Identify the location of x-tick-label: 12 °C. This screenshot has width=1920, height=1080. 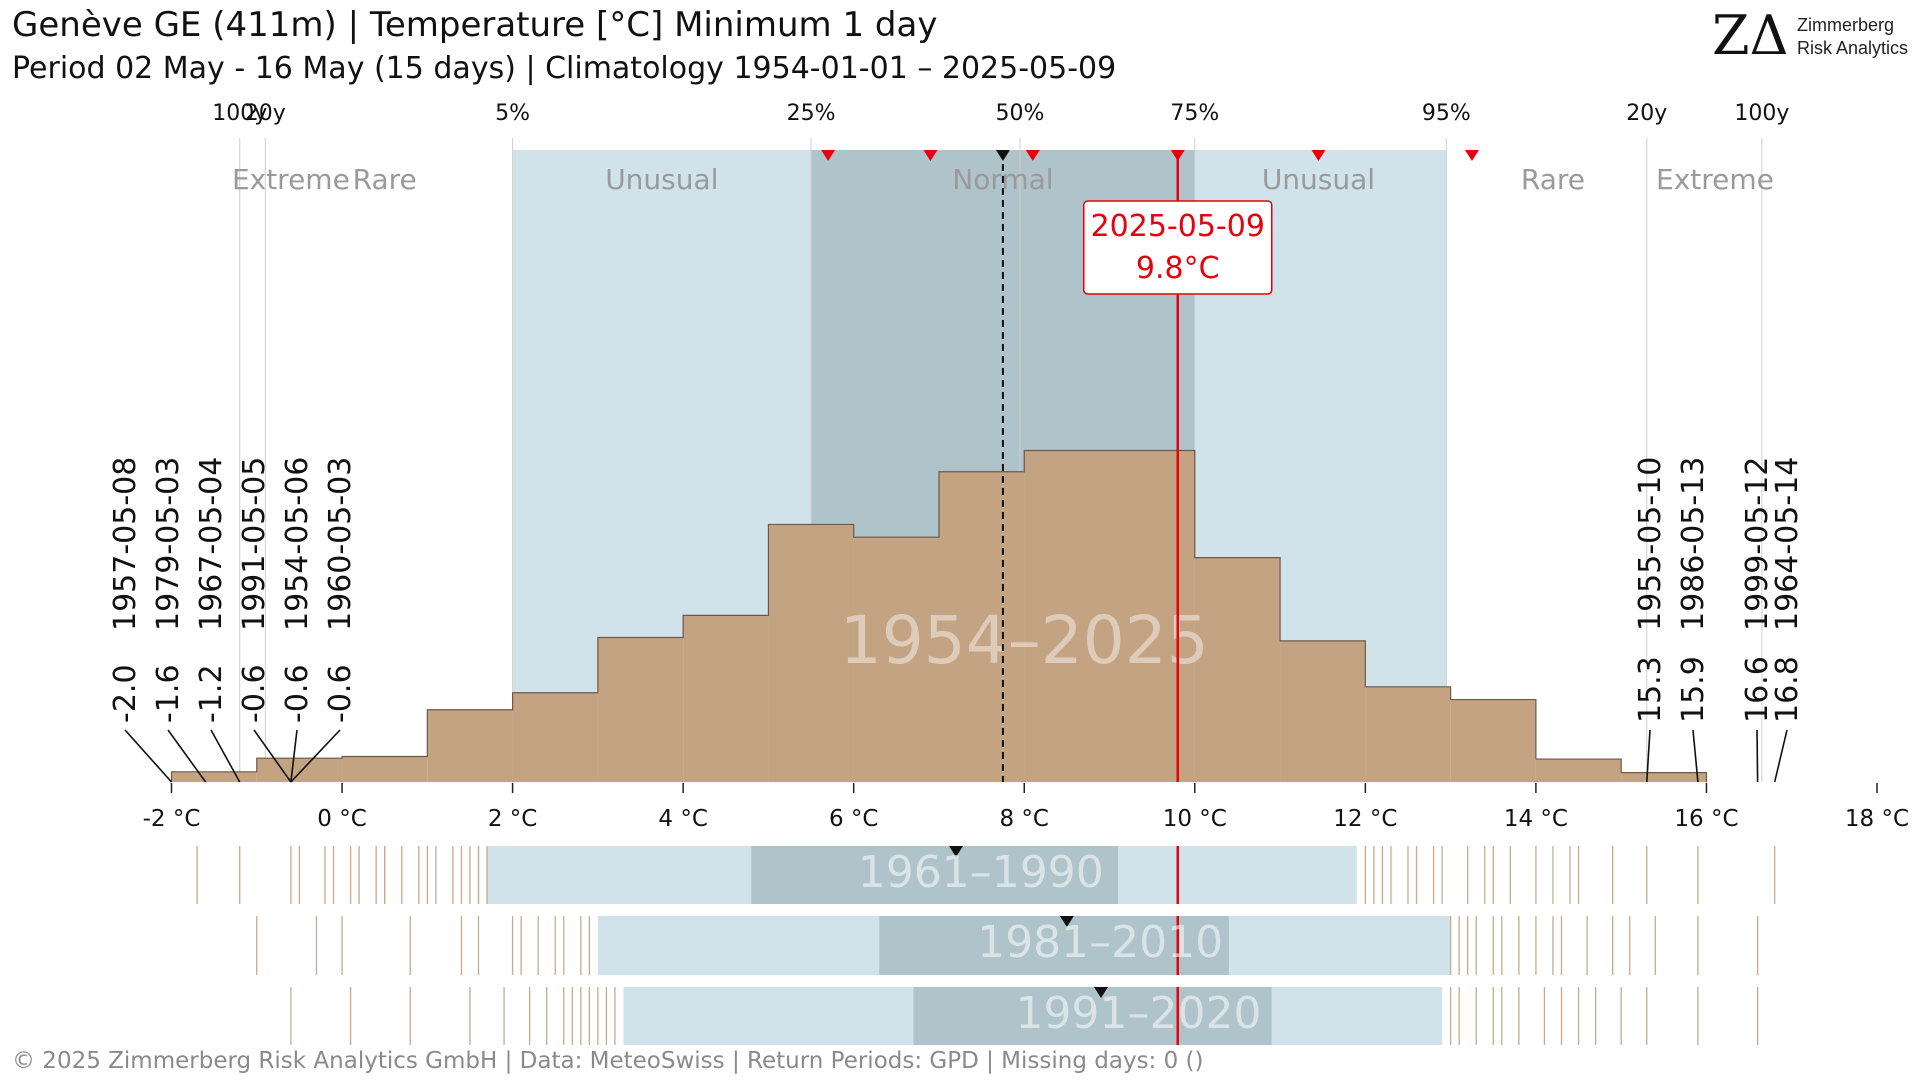
(1365, 819).